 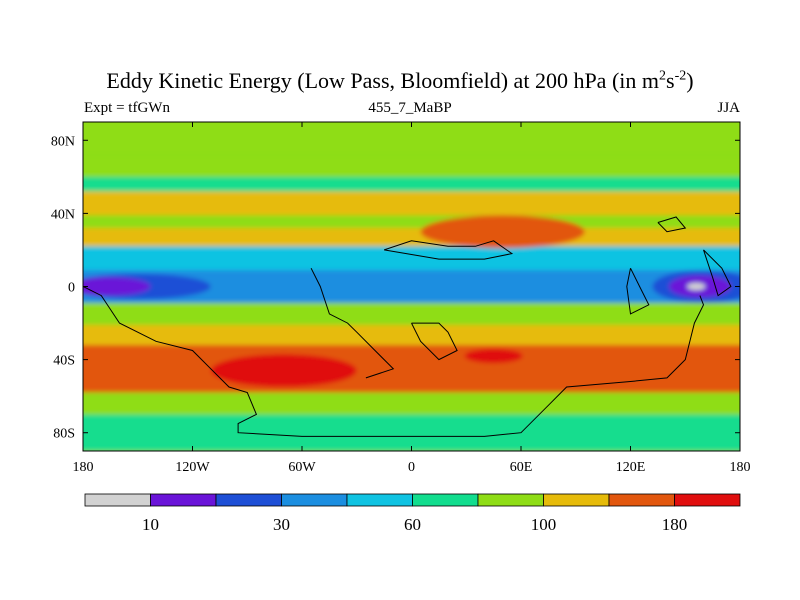 What do you see at coordinates (63, 214) in the screenshot?
I see `y-tick-label-1: 40N` at bounding box center [63, 214].